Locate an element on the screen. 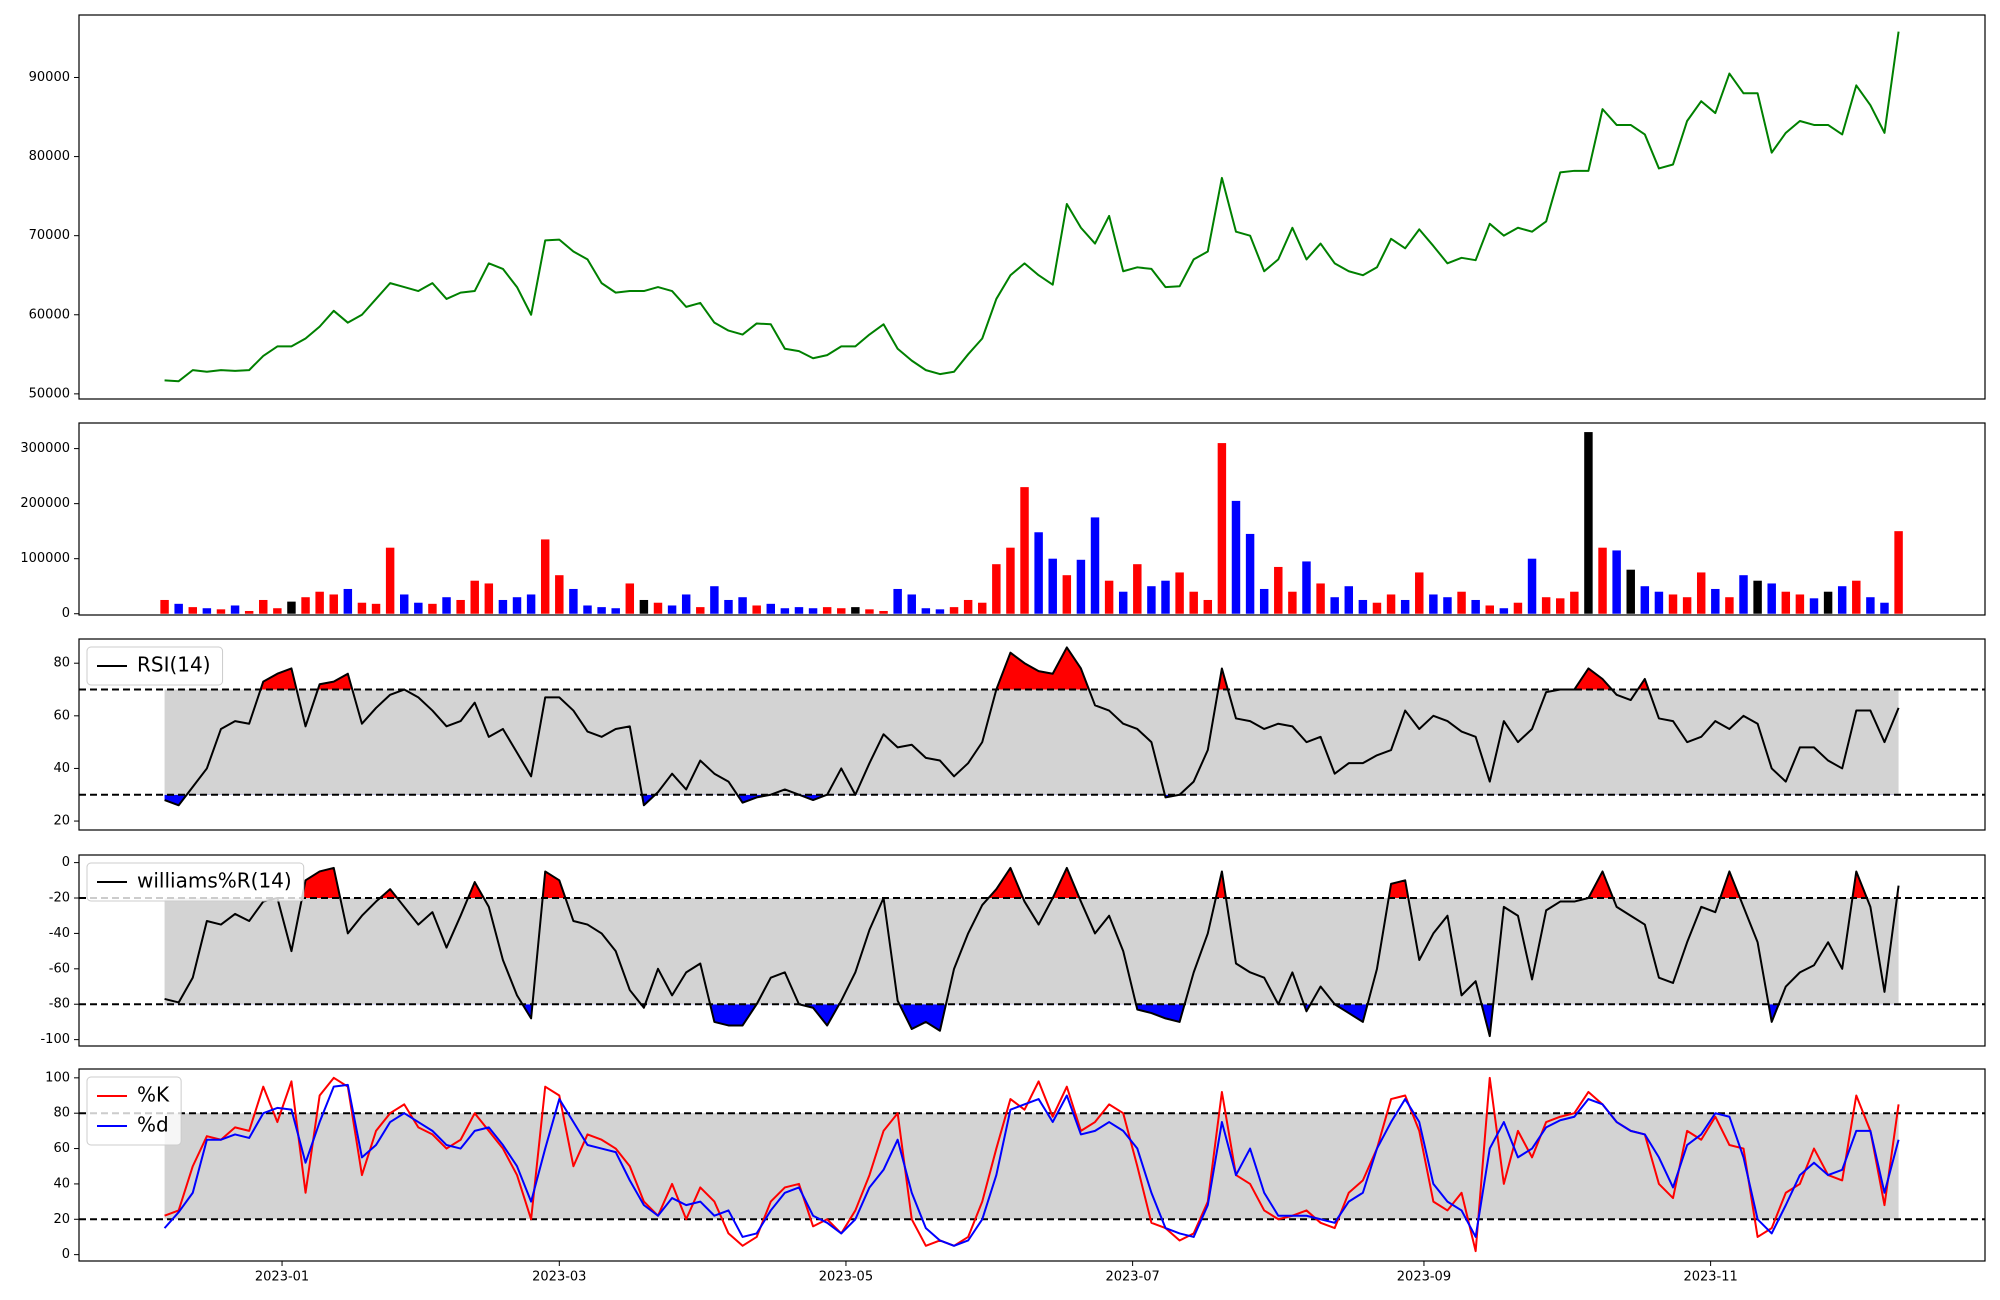 The width and height of the screenshot is (2000, 1300). y-tick-label: -20 is located at coordinates (59, 898).